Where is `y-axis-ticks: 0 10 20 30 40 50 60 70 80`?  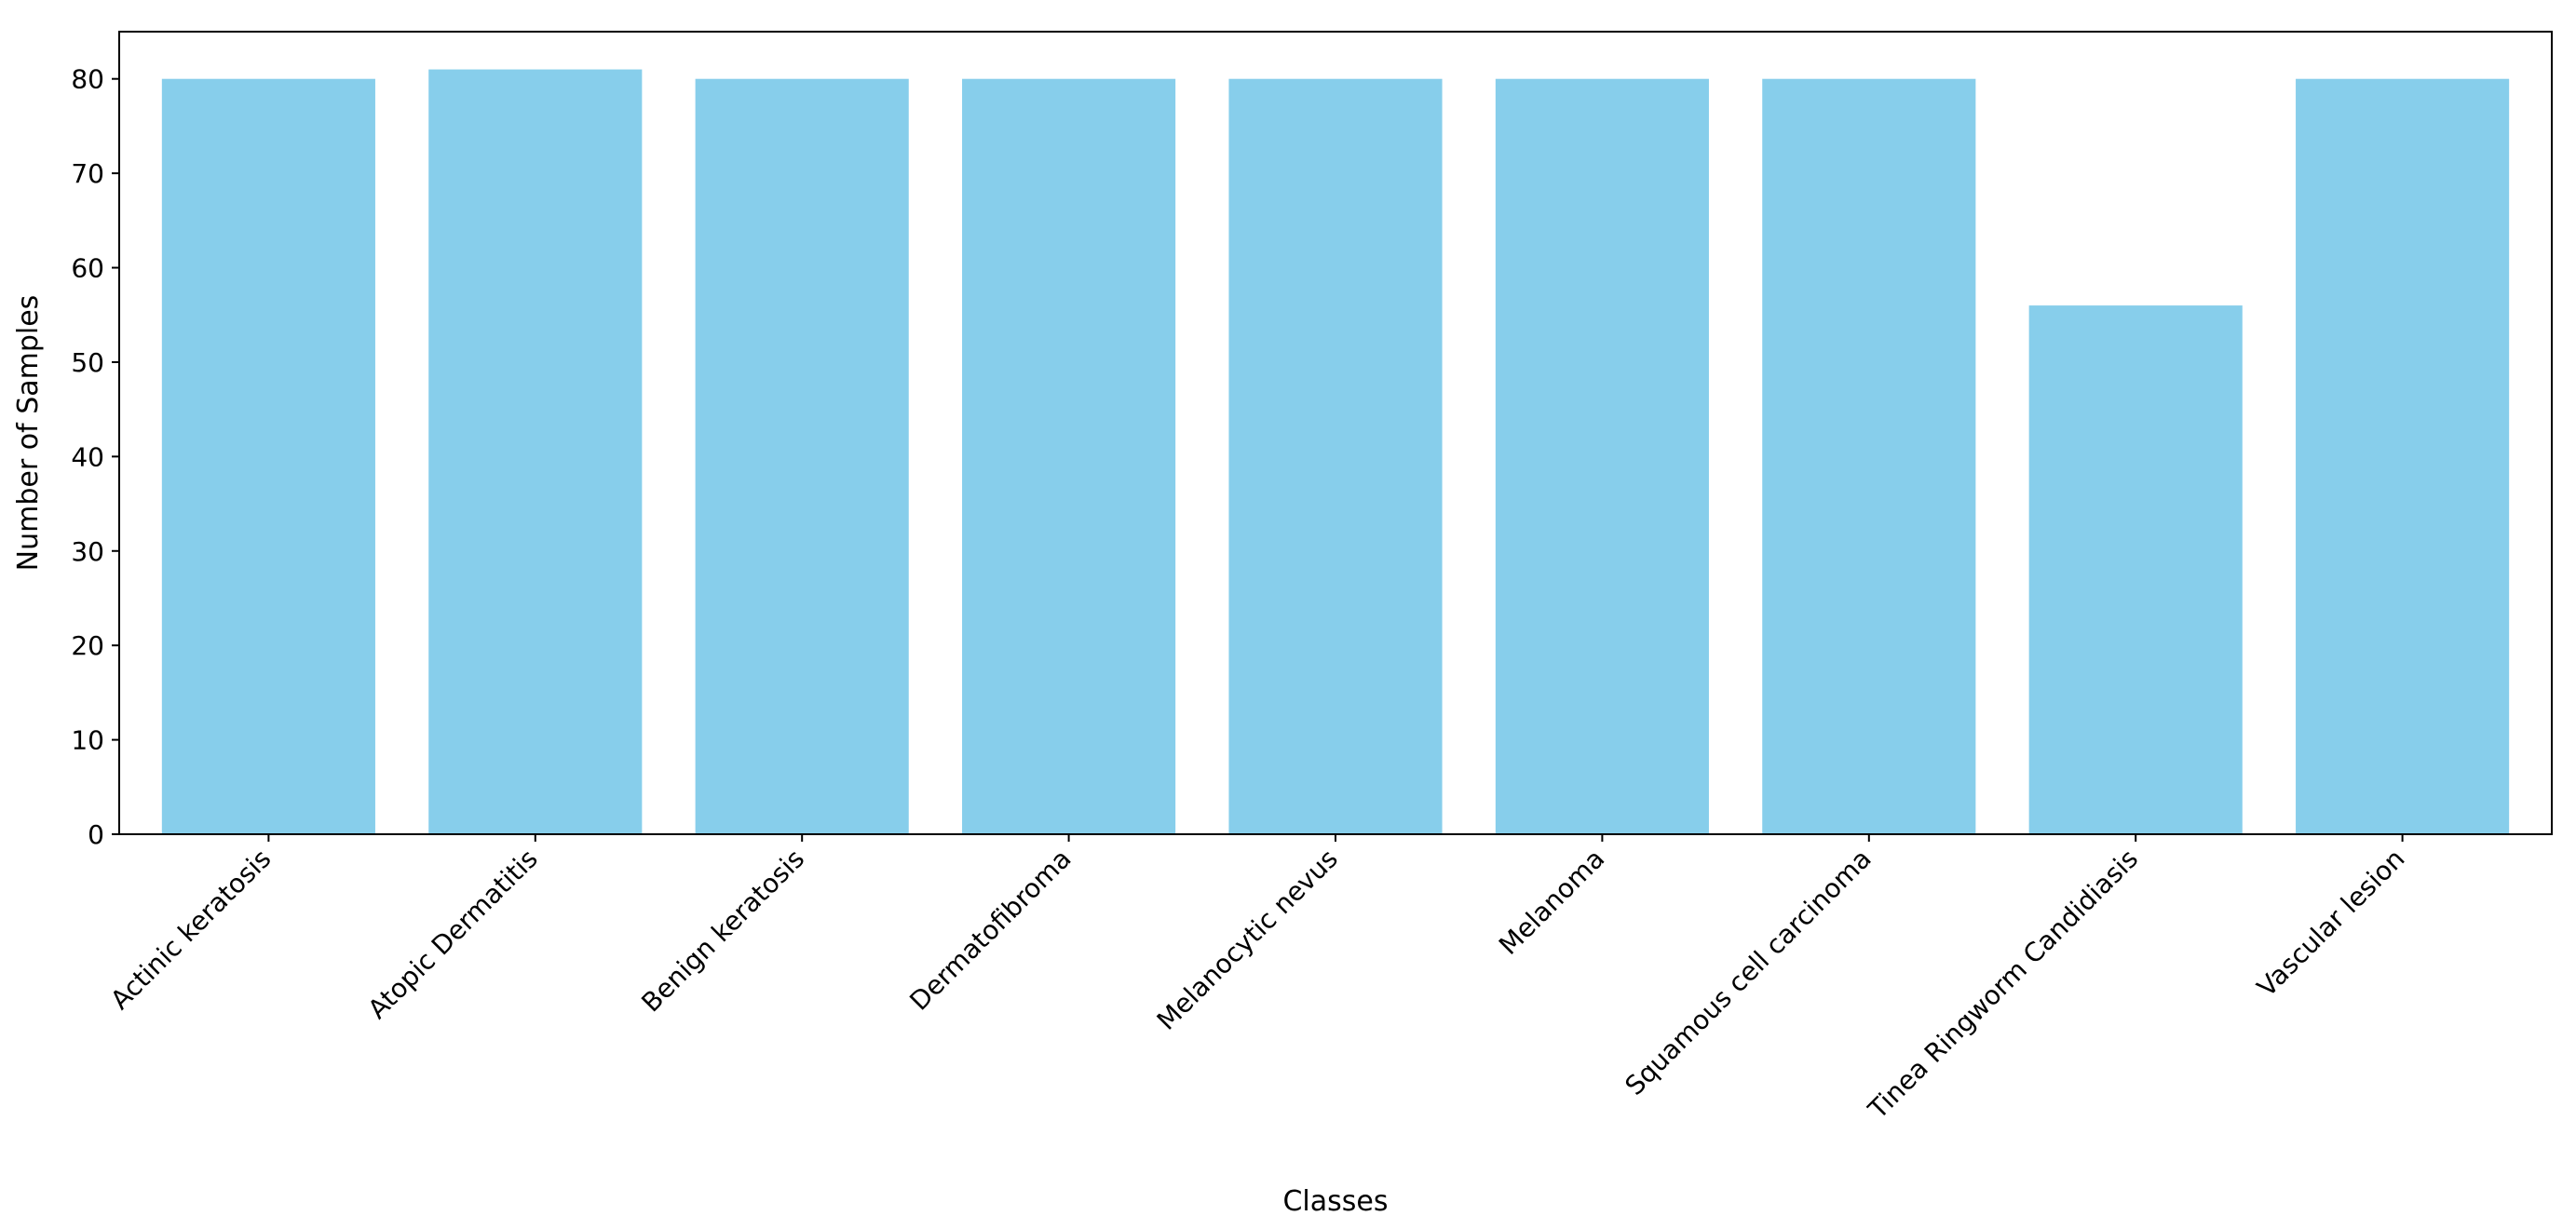
y-axis-ticks: 0 10 20 30 40 50 60 70 80 is located at coordinates (95, 457).